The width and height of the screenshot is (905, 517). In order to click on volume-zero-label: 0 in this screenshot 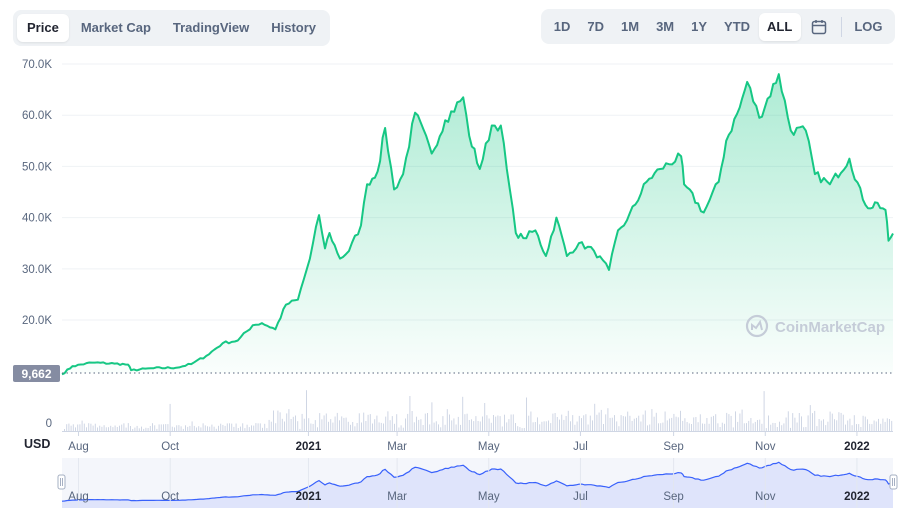, I will do `click(49, 424)`.